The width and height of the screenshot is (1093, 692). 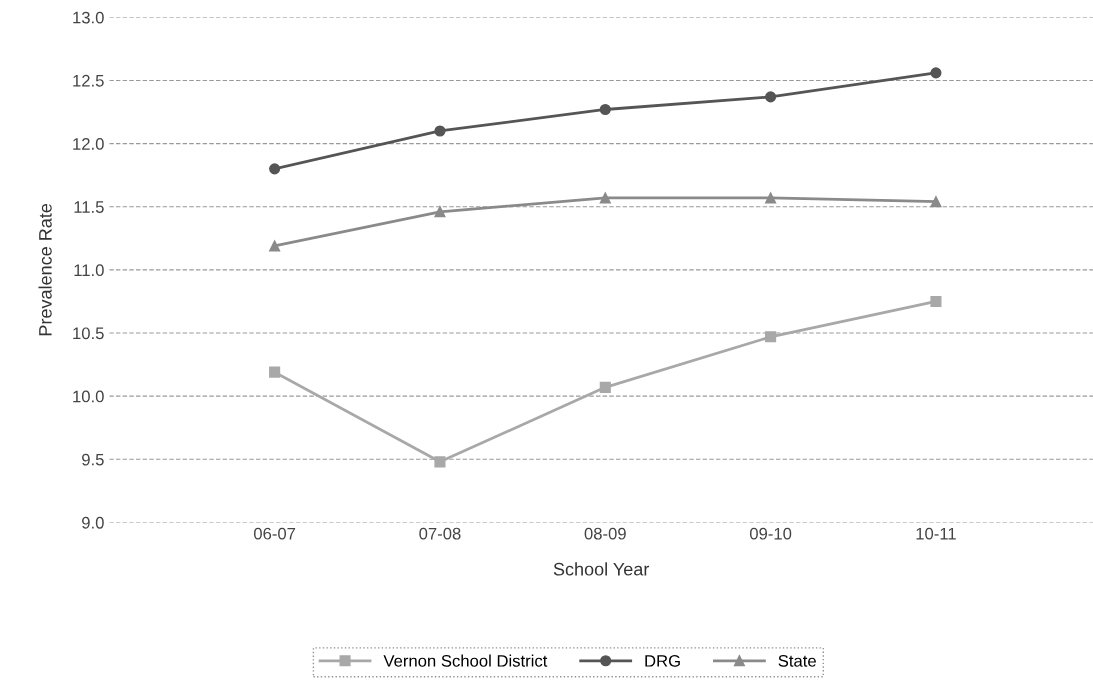 I want to click on x-tick-label: 08-09, so click(x=605, y=533).